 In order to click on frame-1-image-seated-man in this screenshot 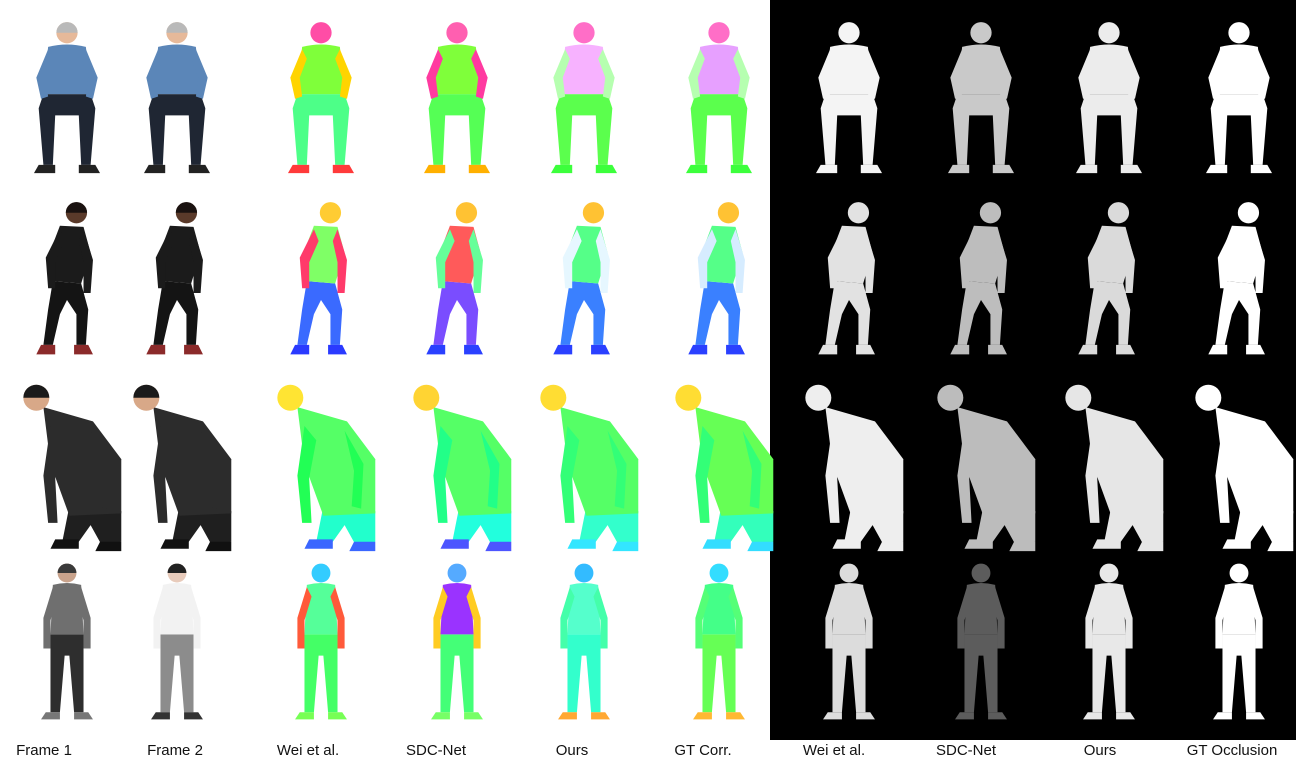, I will do `click(67, 100)`.